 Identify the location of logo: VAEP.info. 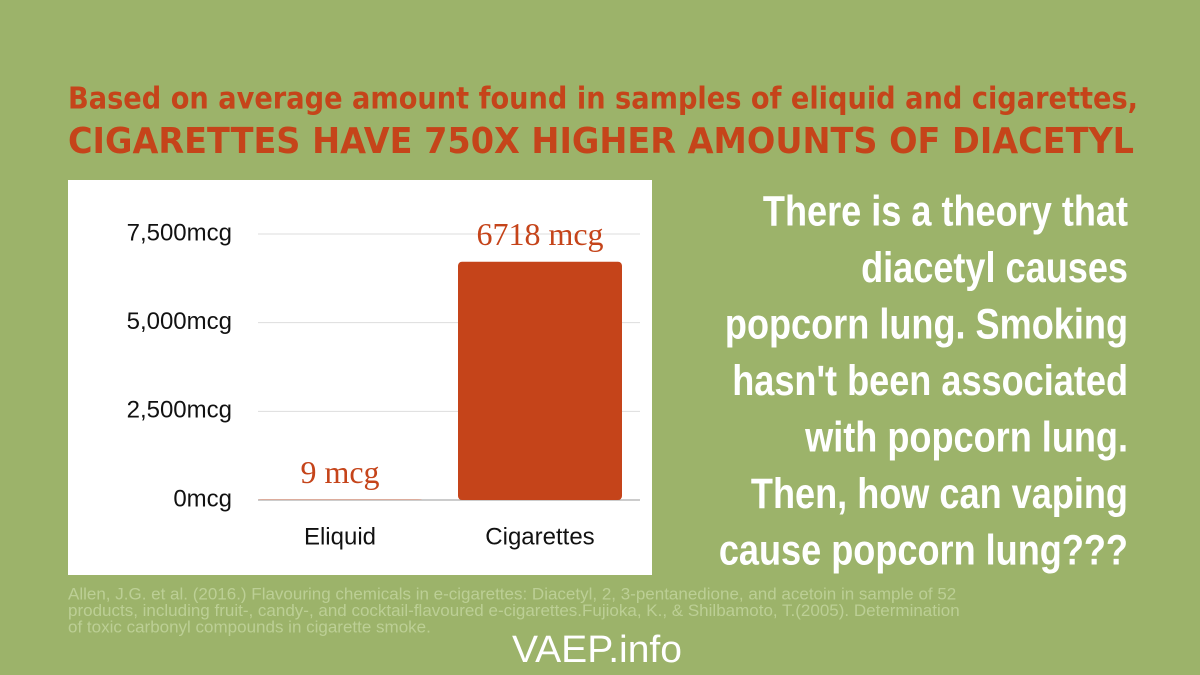
(597, 650).